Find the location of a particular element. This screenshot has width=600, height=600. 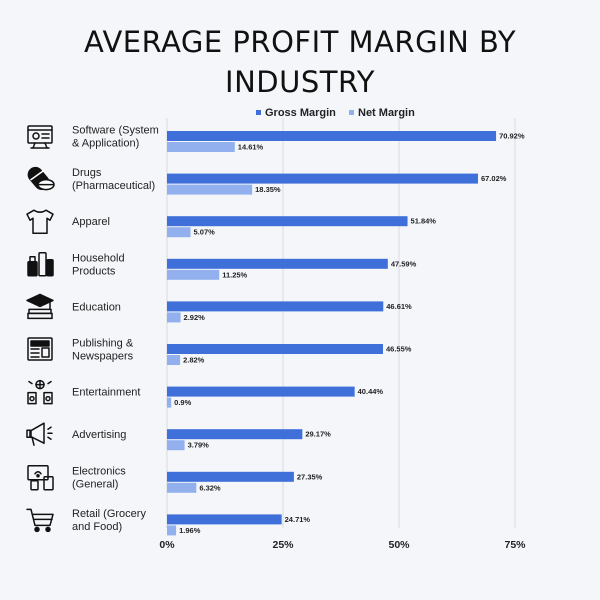

data-label: 2.92% is located at coordinates (195, 317).